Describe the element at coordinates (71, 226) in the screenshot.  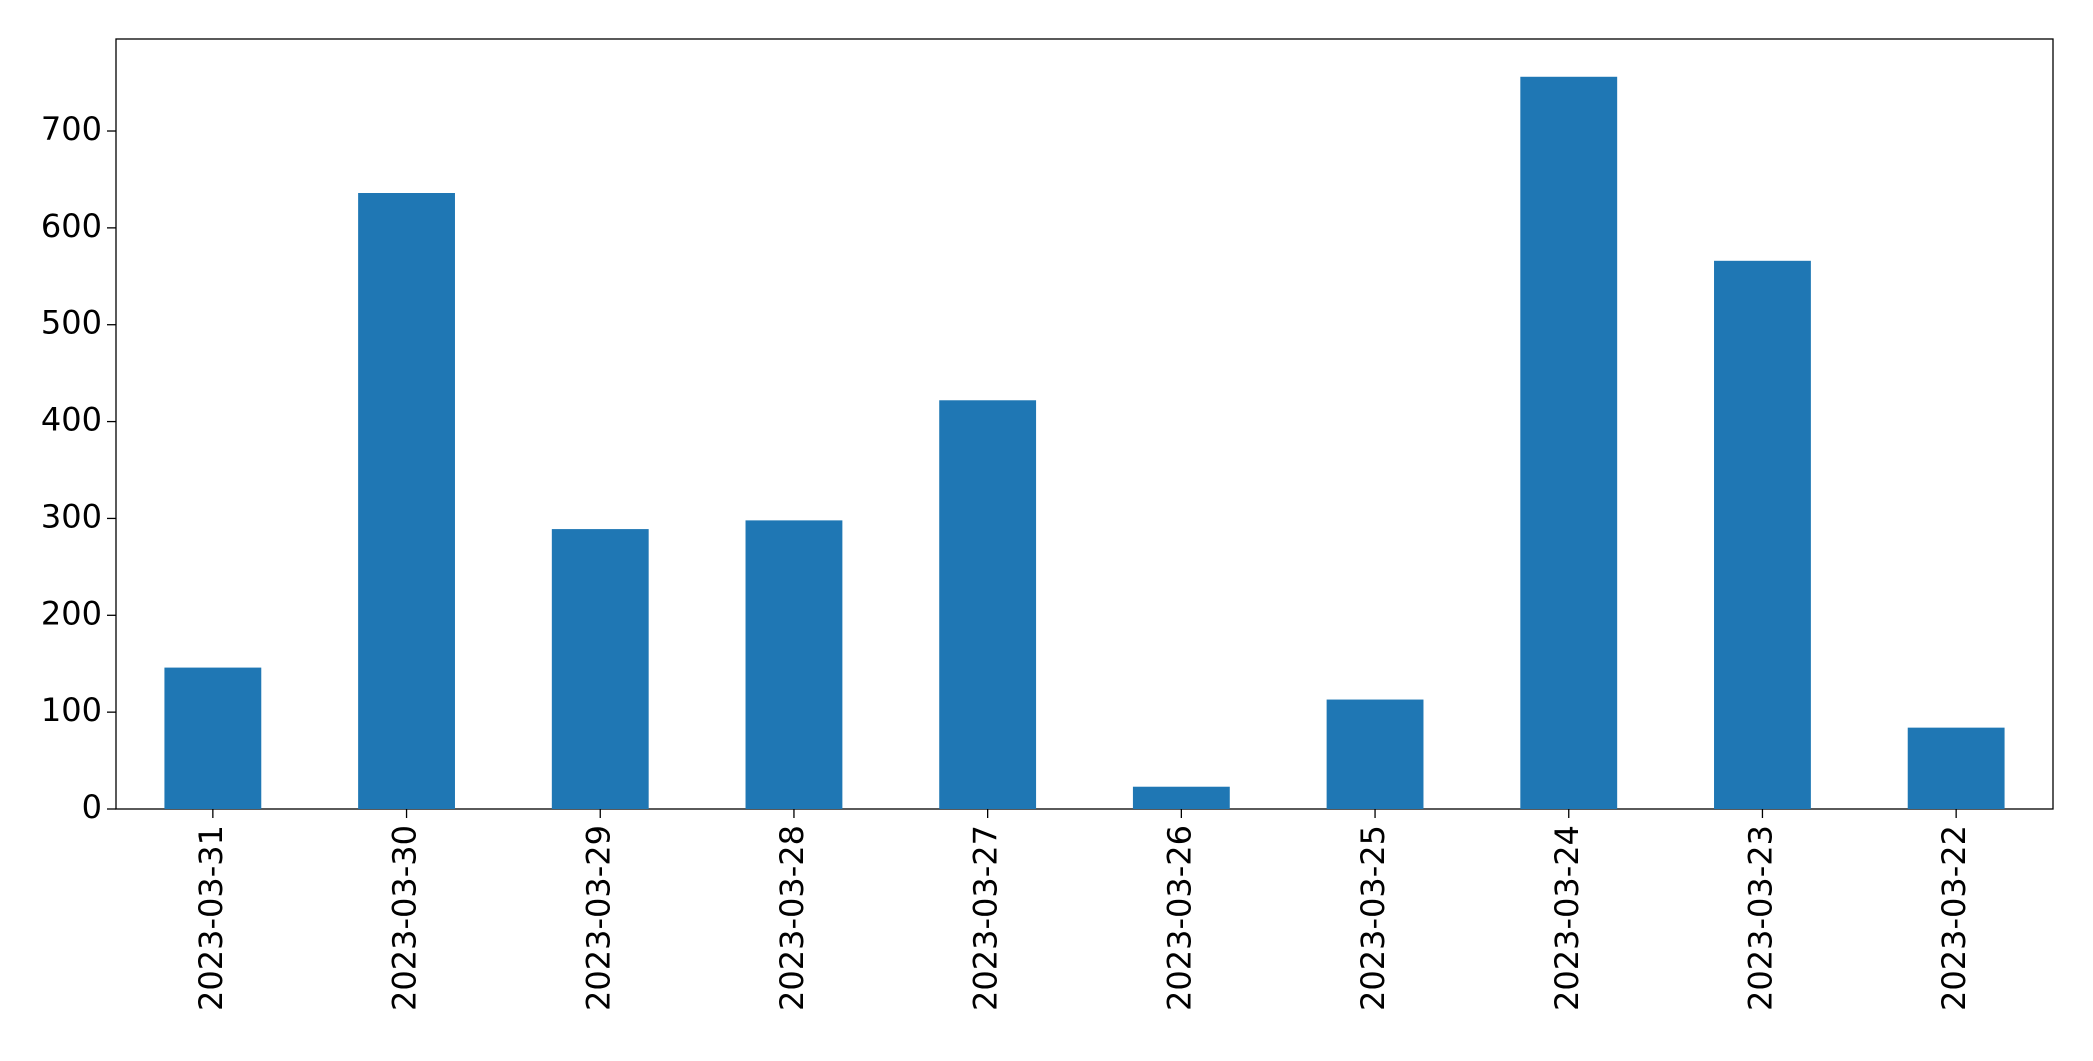
I see `y-tick-label: 600` at that location.